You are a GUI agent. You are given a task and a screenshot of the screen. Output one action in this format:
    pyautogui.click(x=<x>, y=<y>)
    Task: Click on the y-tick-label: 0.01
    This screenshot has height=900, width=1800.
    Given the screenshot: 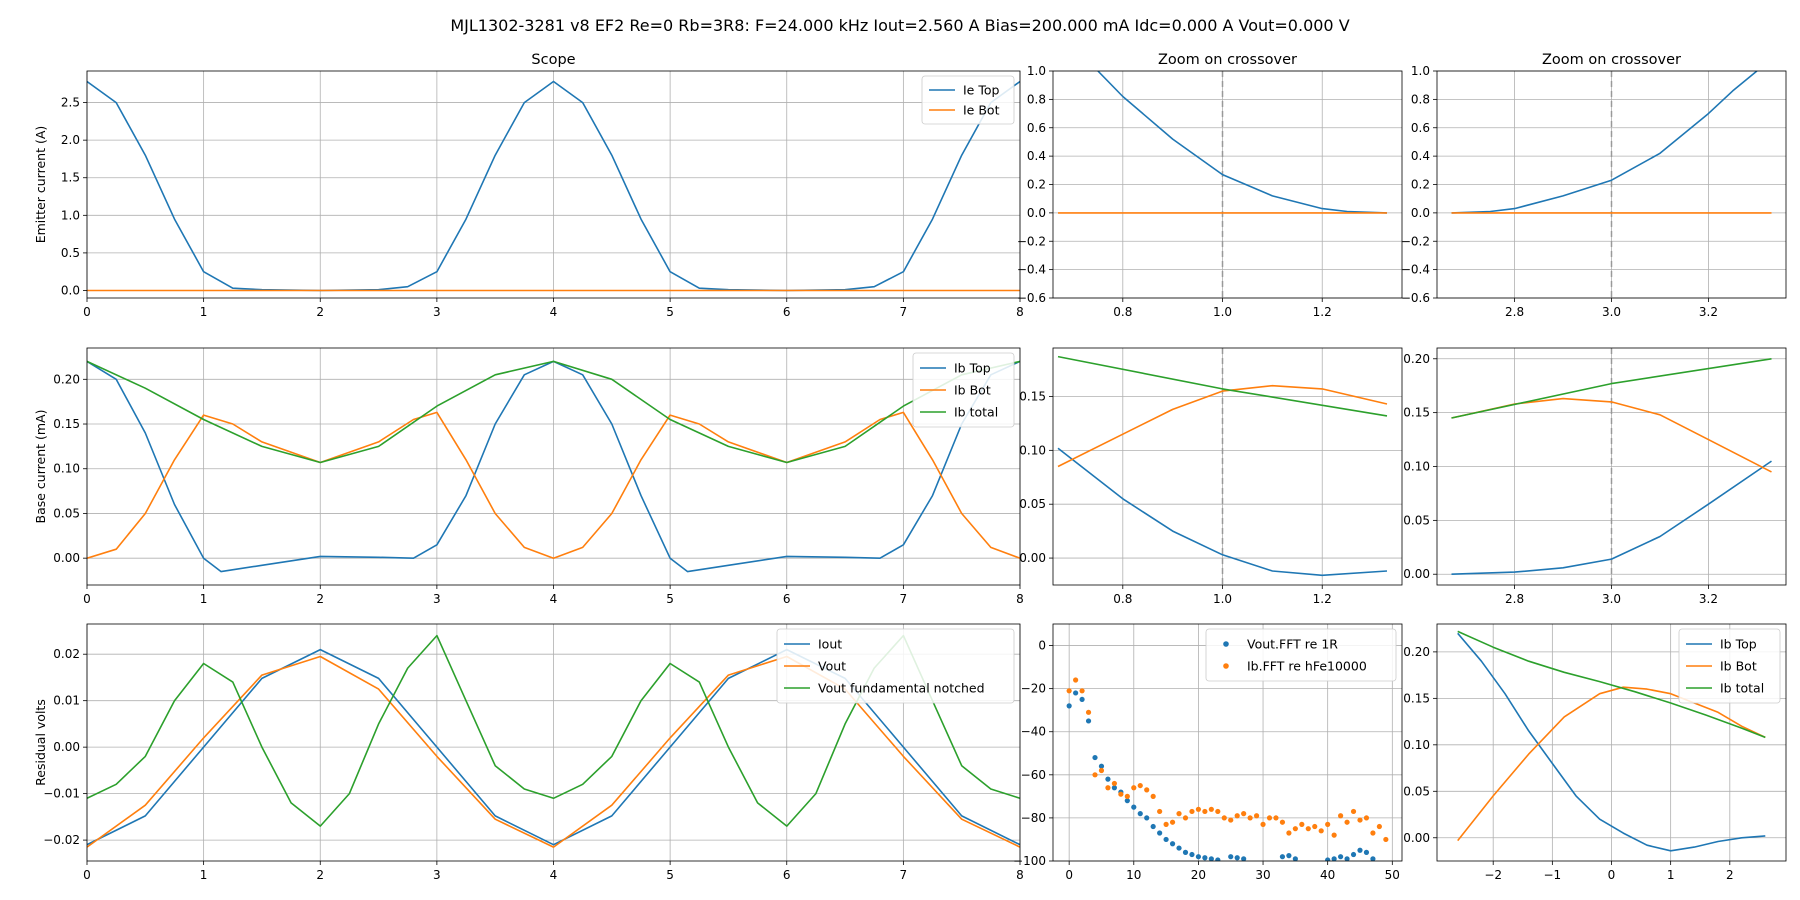 What is the action you would take?
    pyautogui.click(x=66, y=701)
    